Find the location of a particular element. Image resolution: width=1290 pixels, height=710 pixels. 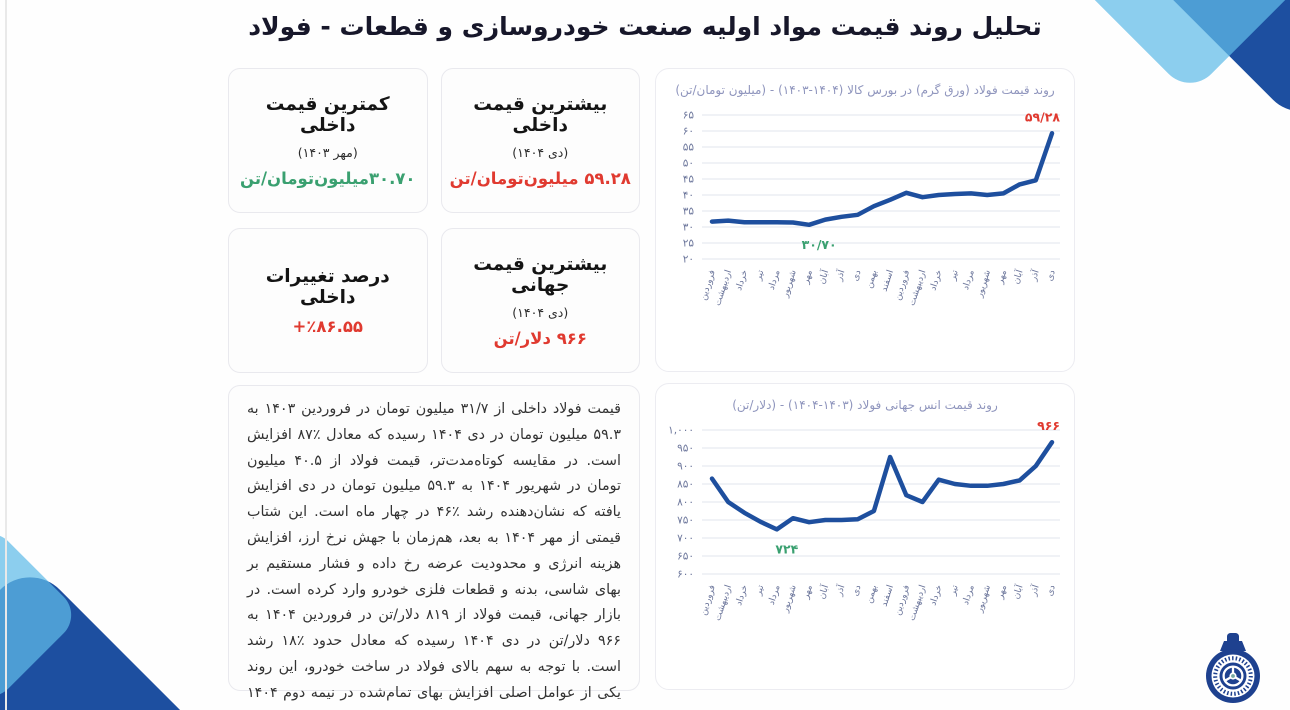

svg-text: ۴۰ is located at coordinates (688, 196).